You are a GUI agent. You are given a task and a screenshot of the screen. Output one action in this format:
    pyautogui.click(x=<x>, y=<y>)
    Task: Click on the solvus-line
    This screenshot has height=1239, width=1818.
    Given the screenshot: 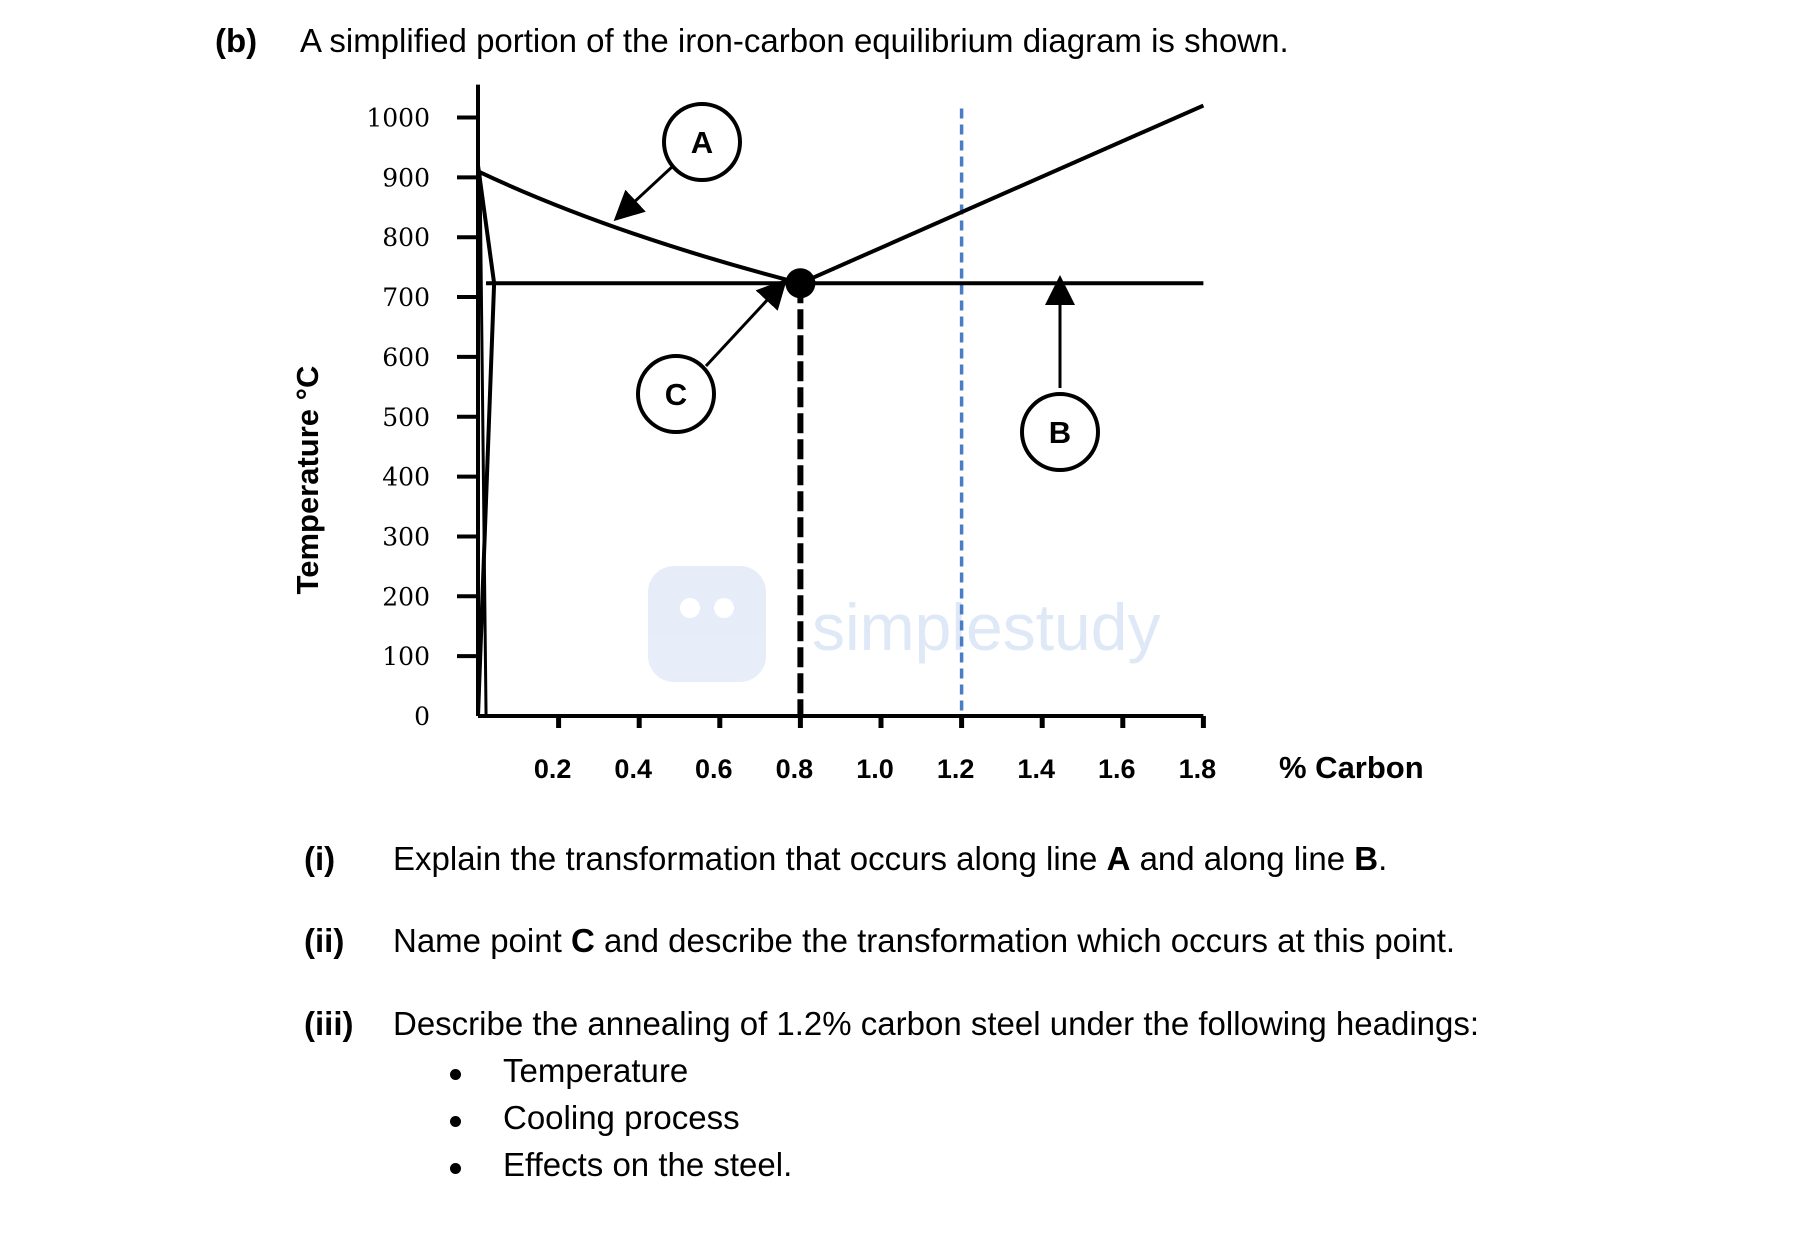 What is the action you would take?
    pyautogui.click(x=483, y=444)
    